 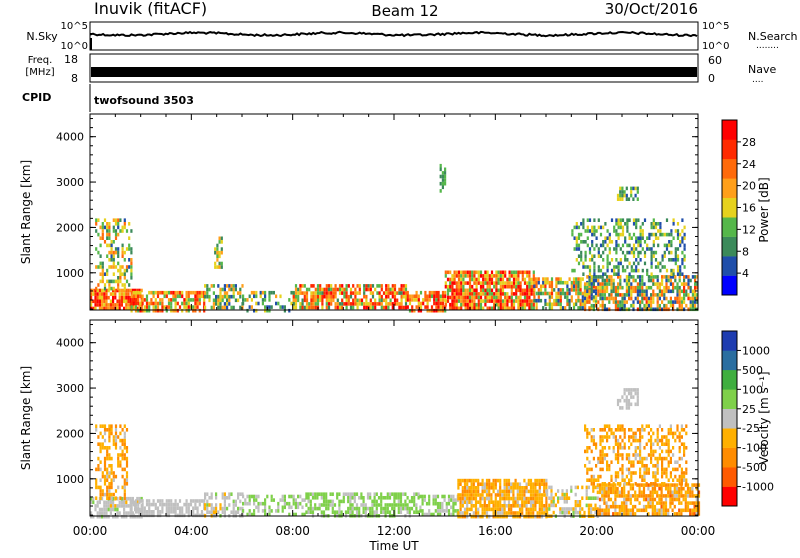 What do you see at coordinates (394, 34) in the screenshot?
I see `nsky-line` at bounding box center [394, 34].